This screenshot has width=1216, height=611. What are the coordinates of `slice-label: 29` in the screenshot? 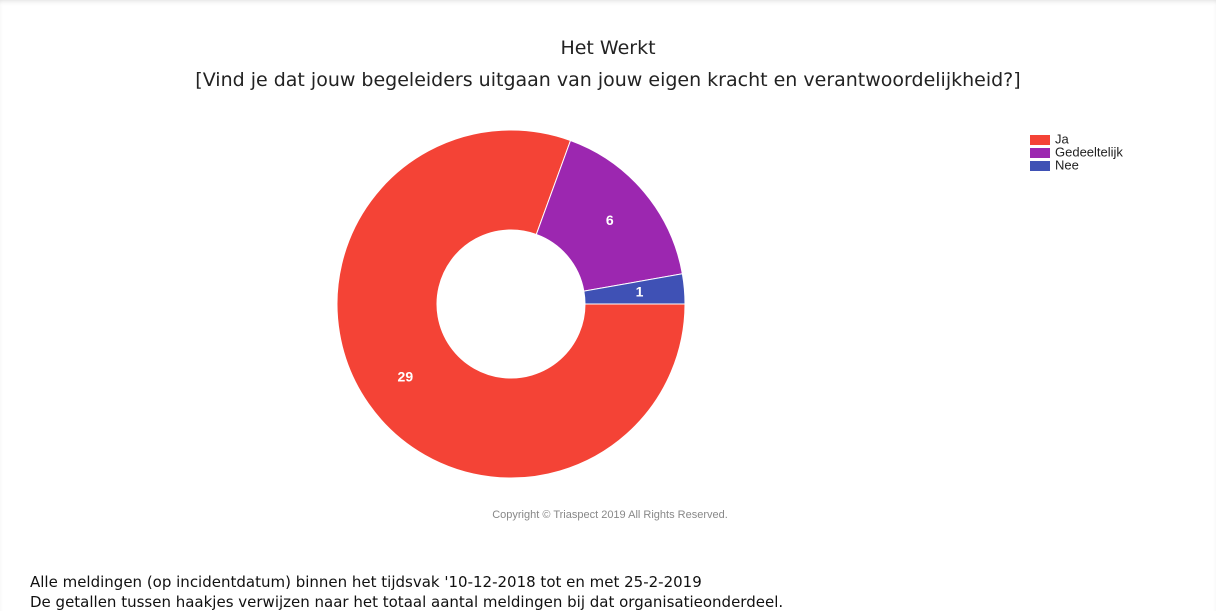 It's located at (406, 377).